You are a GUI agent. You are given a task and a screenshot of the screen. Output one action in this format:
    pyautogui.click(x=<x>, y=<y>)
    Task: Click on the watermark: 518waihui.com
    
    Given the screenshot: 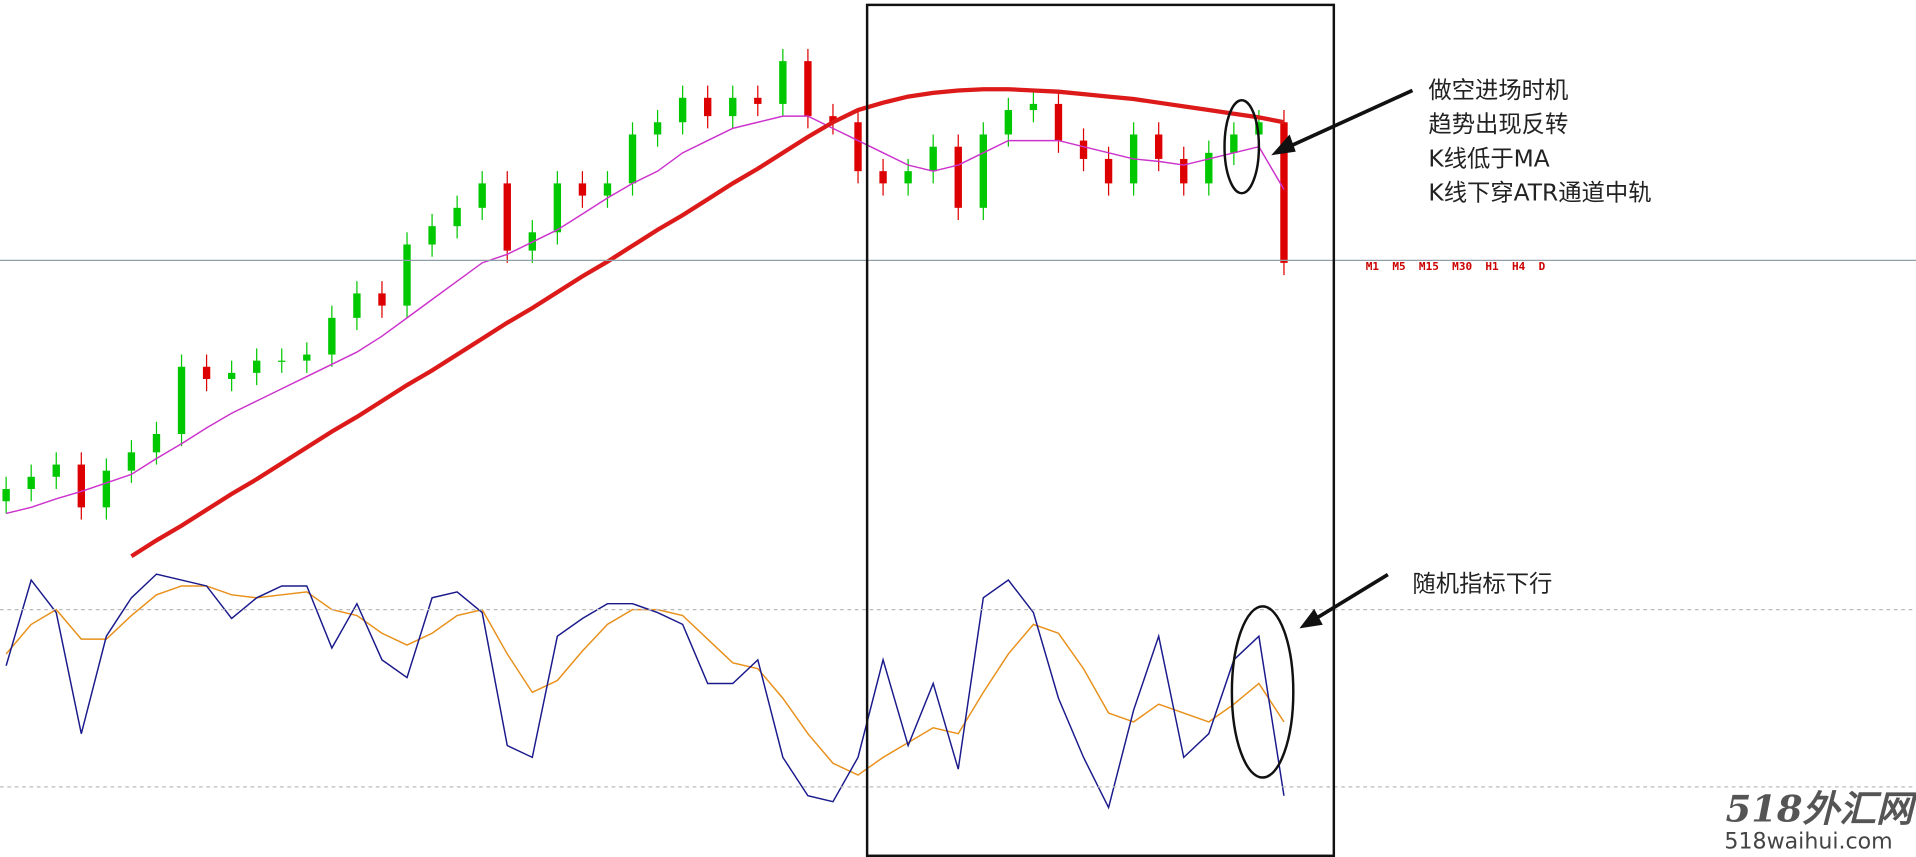 What is the action you would take?
    pyautogui.click(x=1808, y=841)
    